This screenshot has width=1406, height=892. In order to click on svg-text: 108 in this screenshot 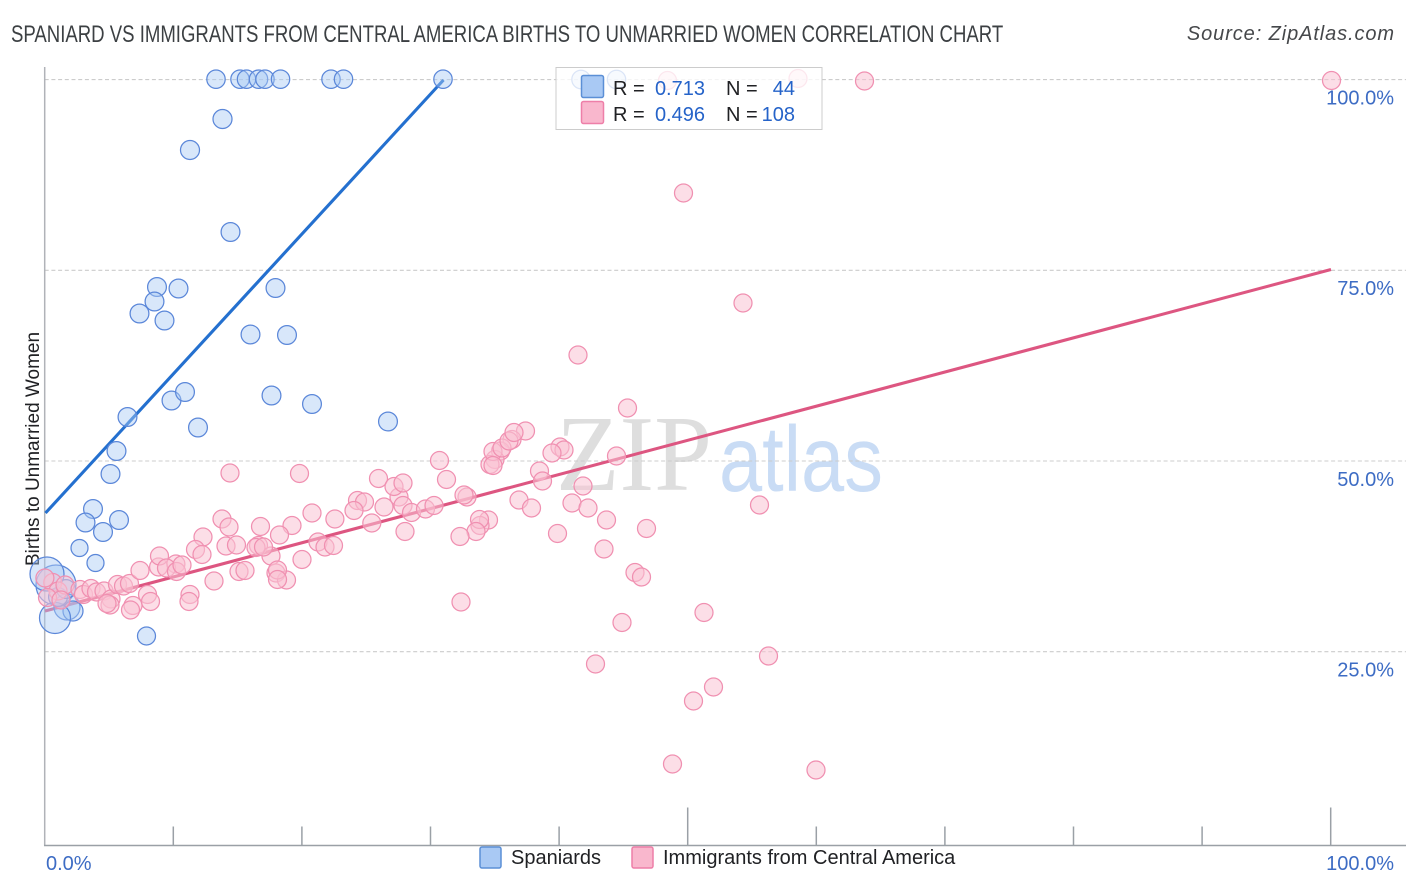, I will do `click(778, 115)`.